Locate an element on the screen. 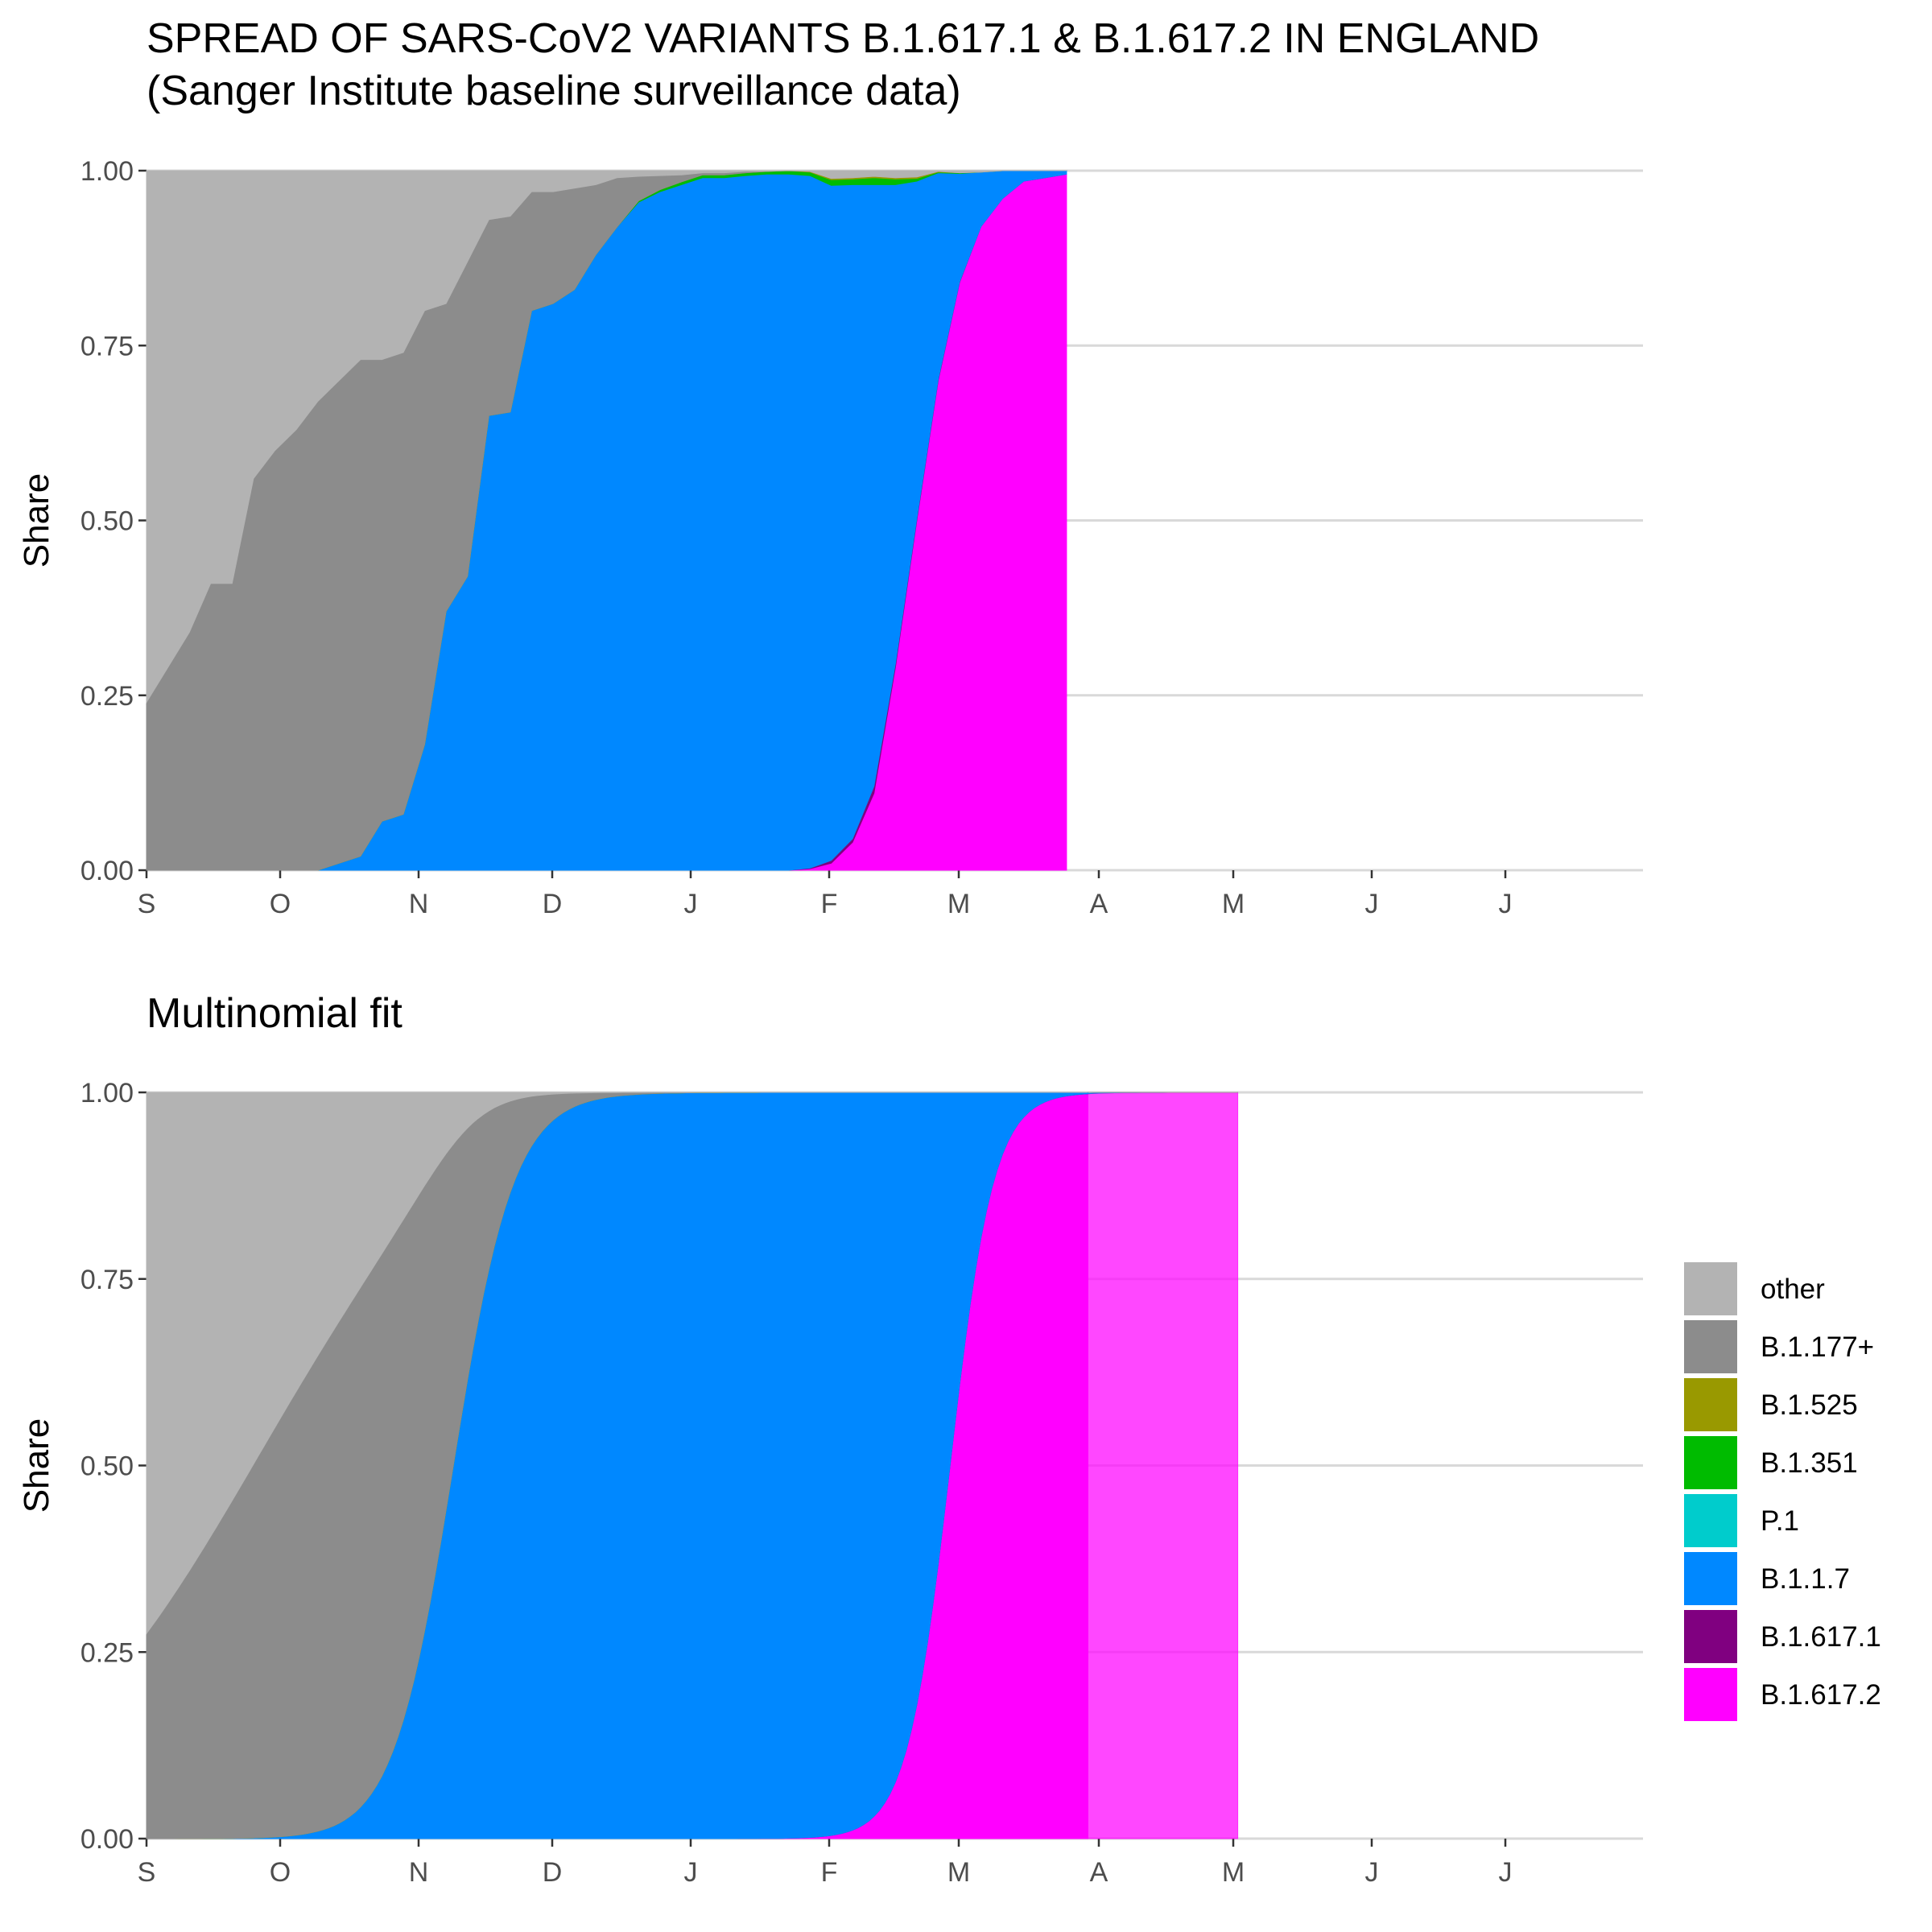  areas-forecast is located at coordinates (1163, 1465).